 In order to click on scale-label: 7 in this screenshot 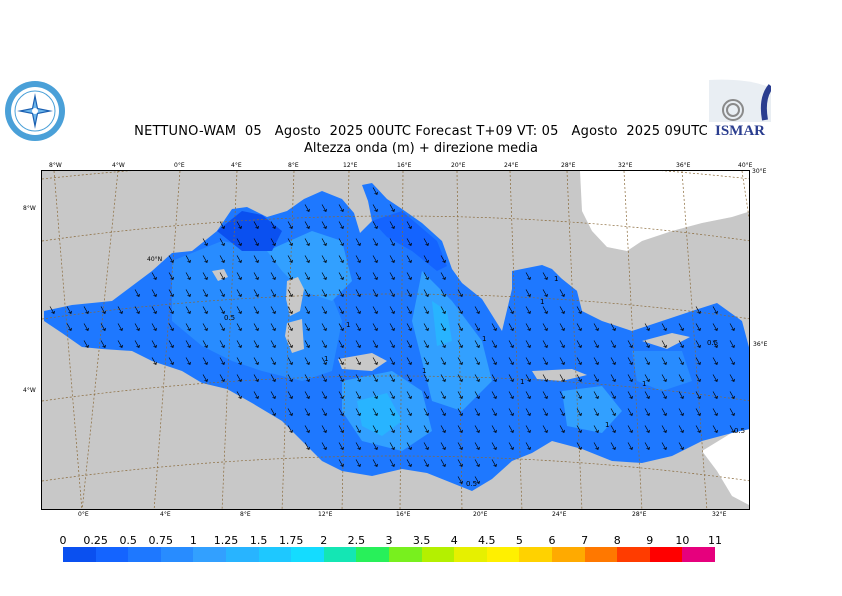, I will do `click(585, 540)`.